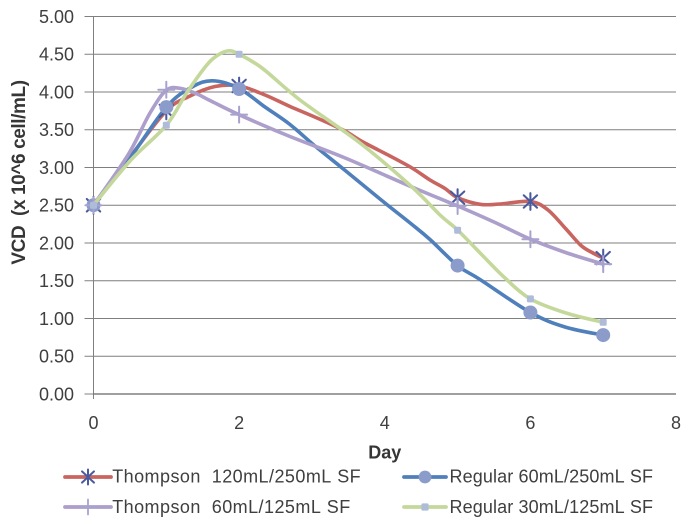 This screenshot has height=525, width=690. I want to click on svg-text: 1.50, so click(56, 281).